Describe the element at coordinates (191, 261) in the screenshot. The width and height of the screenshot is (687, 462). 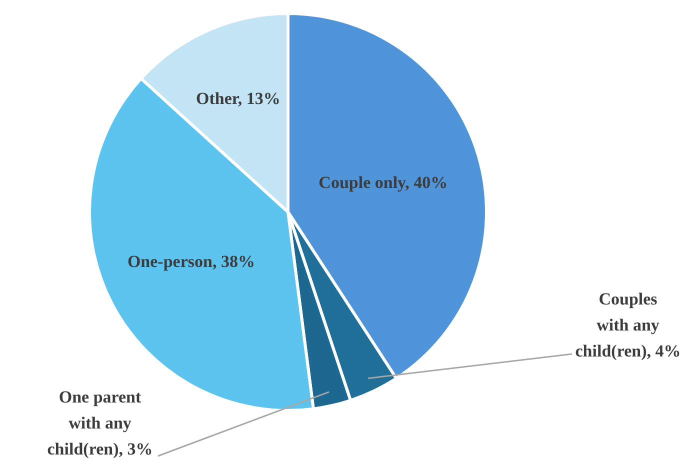
I see `slice-label: One-person, 38%` at that location.